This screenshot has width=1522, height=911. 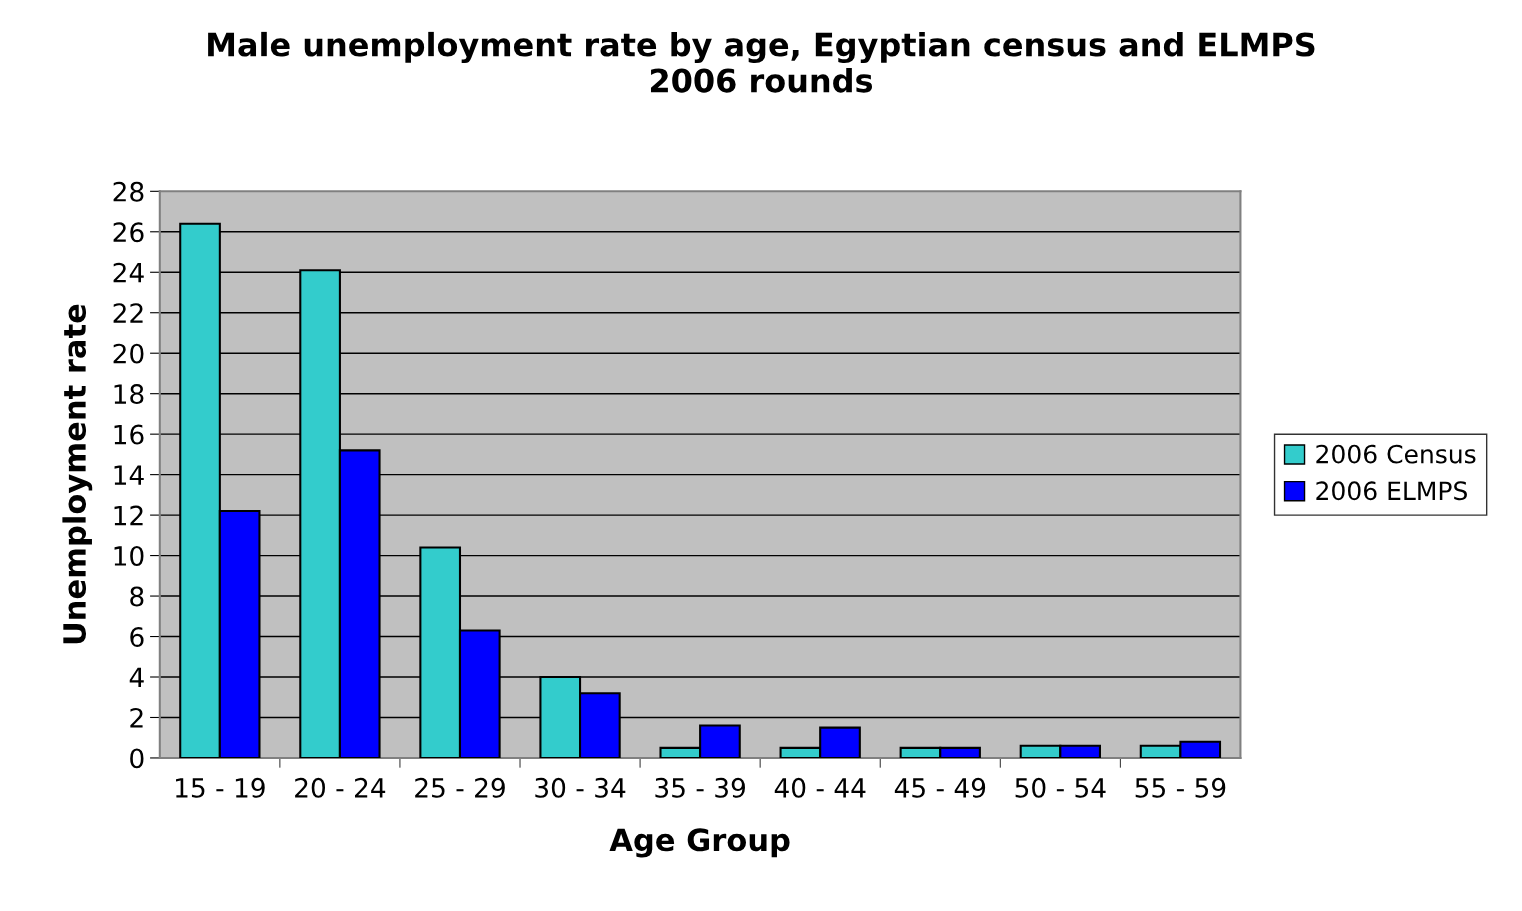 I want to click on legend-label: 2006 Census, so click(x=1396, y=454).